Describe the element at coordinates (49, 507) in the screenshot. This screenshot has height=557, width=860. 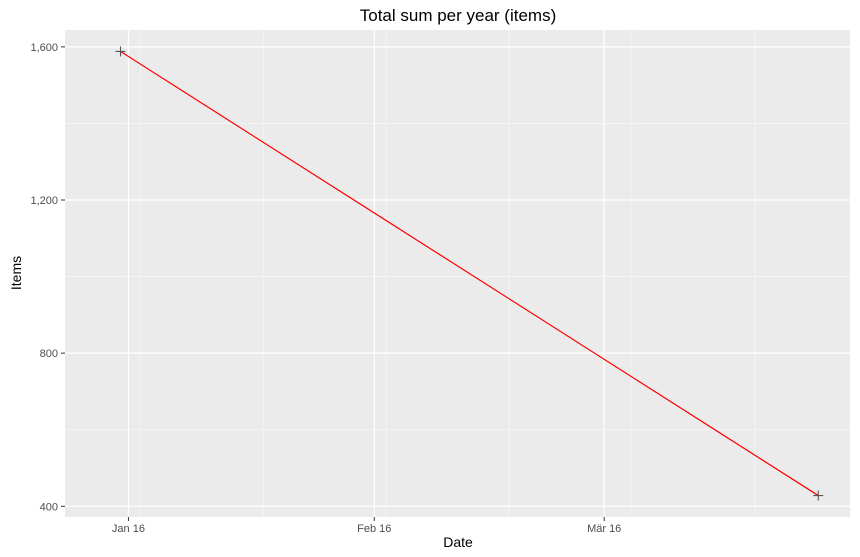
I see `y-tick-label: 400` at that location.